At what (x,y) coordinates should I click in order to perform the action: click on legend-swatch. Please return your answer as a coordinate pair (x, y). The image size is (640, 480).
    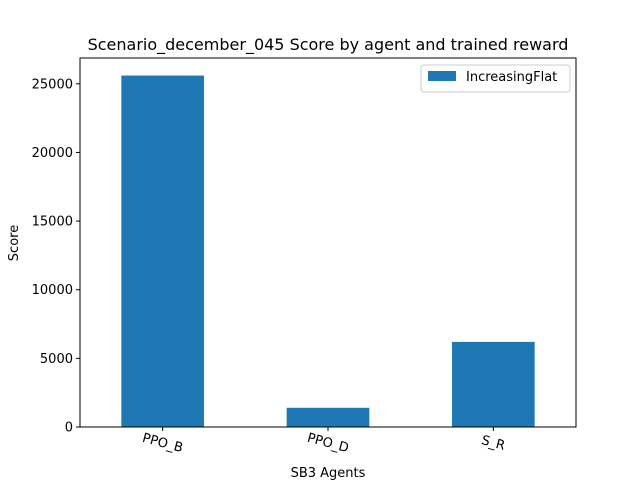
    Looking at the image, I should click on (442, 76).